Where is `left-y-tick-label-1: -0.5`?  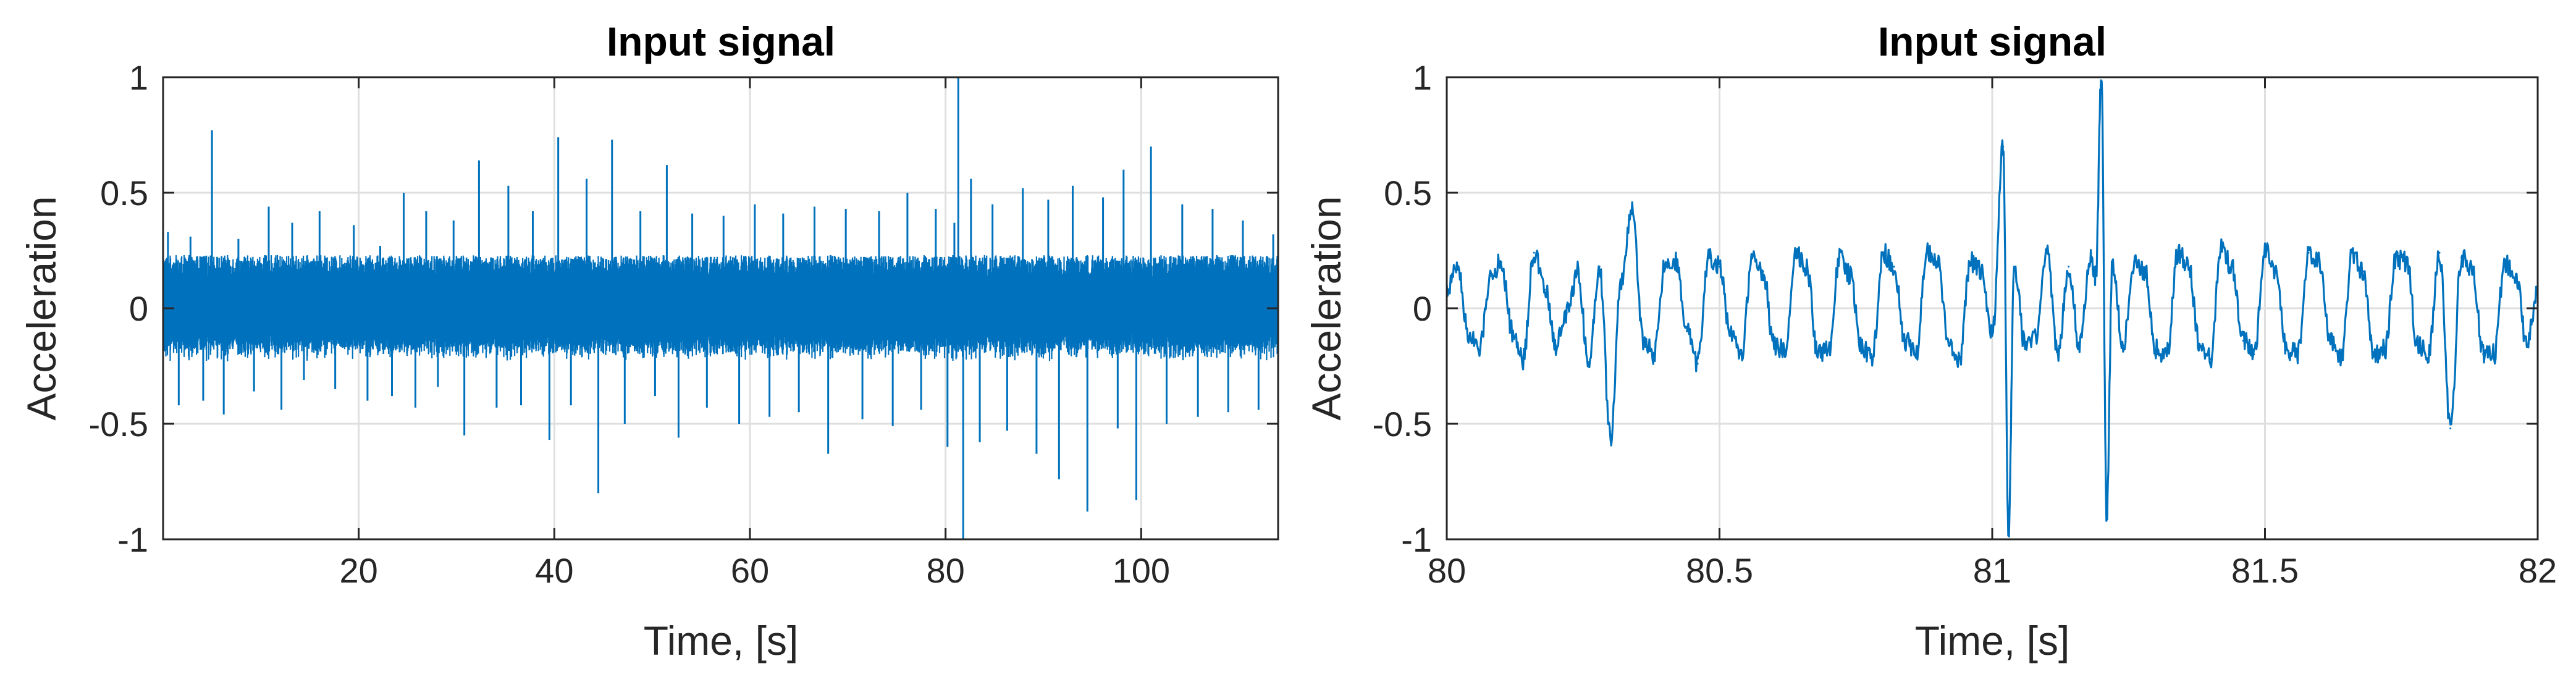 left-y-tick-label-1: -0.5 is located at coordinates (119, 424).